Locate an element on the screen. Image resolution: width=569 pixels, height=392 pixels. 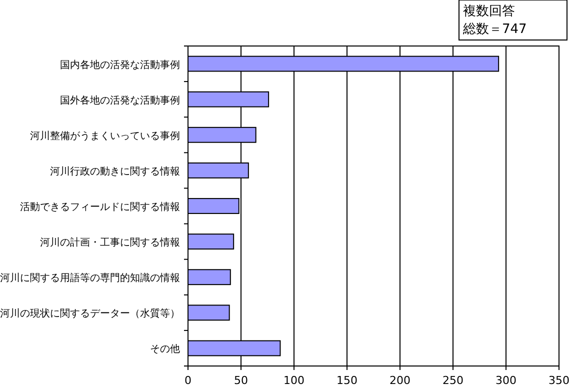
y-tick-label: その他 is located at coordinates (165, 349).